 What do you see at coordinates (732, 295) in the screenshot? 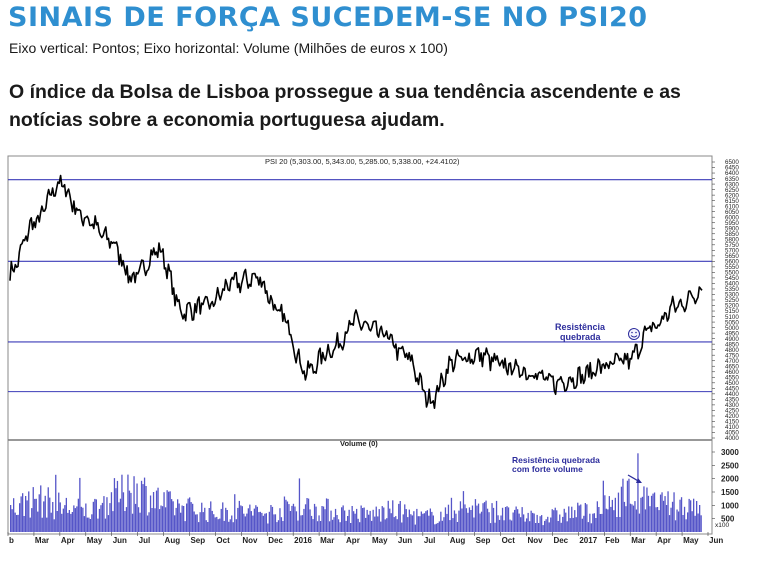
I see `y-tick-label: 5300` at bounding box center [732, 295].